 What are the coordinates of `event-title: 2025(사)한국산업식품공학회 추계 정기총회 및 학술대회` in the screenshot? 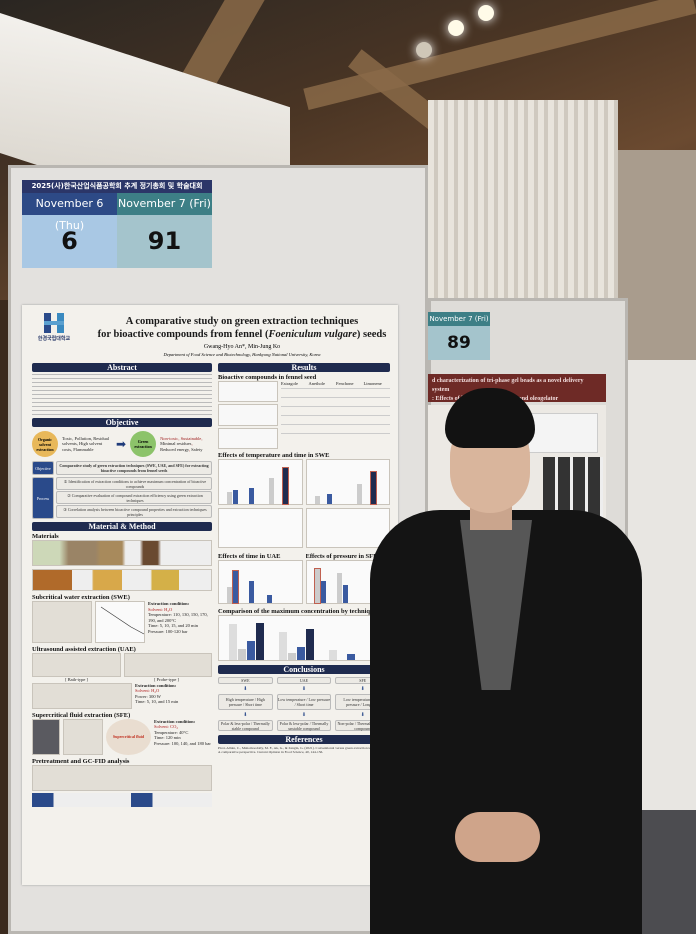 It's located at (117, 186).